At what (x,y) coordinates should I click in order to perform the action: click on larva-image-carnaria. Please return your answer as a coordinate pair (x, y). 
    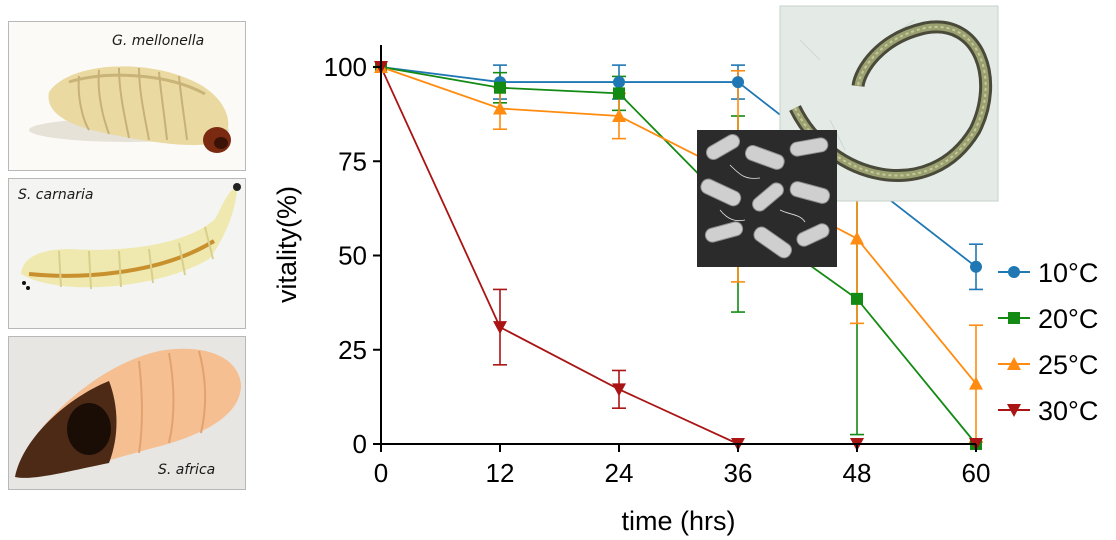
    Looking at the image, I should click on (127, 253).